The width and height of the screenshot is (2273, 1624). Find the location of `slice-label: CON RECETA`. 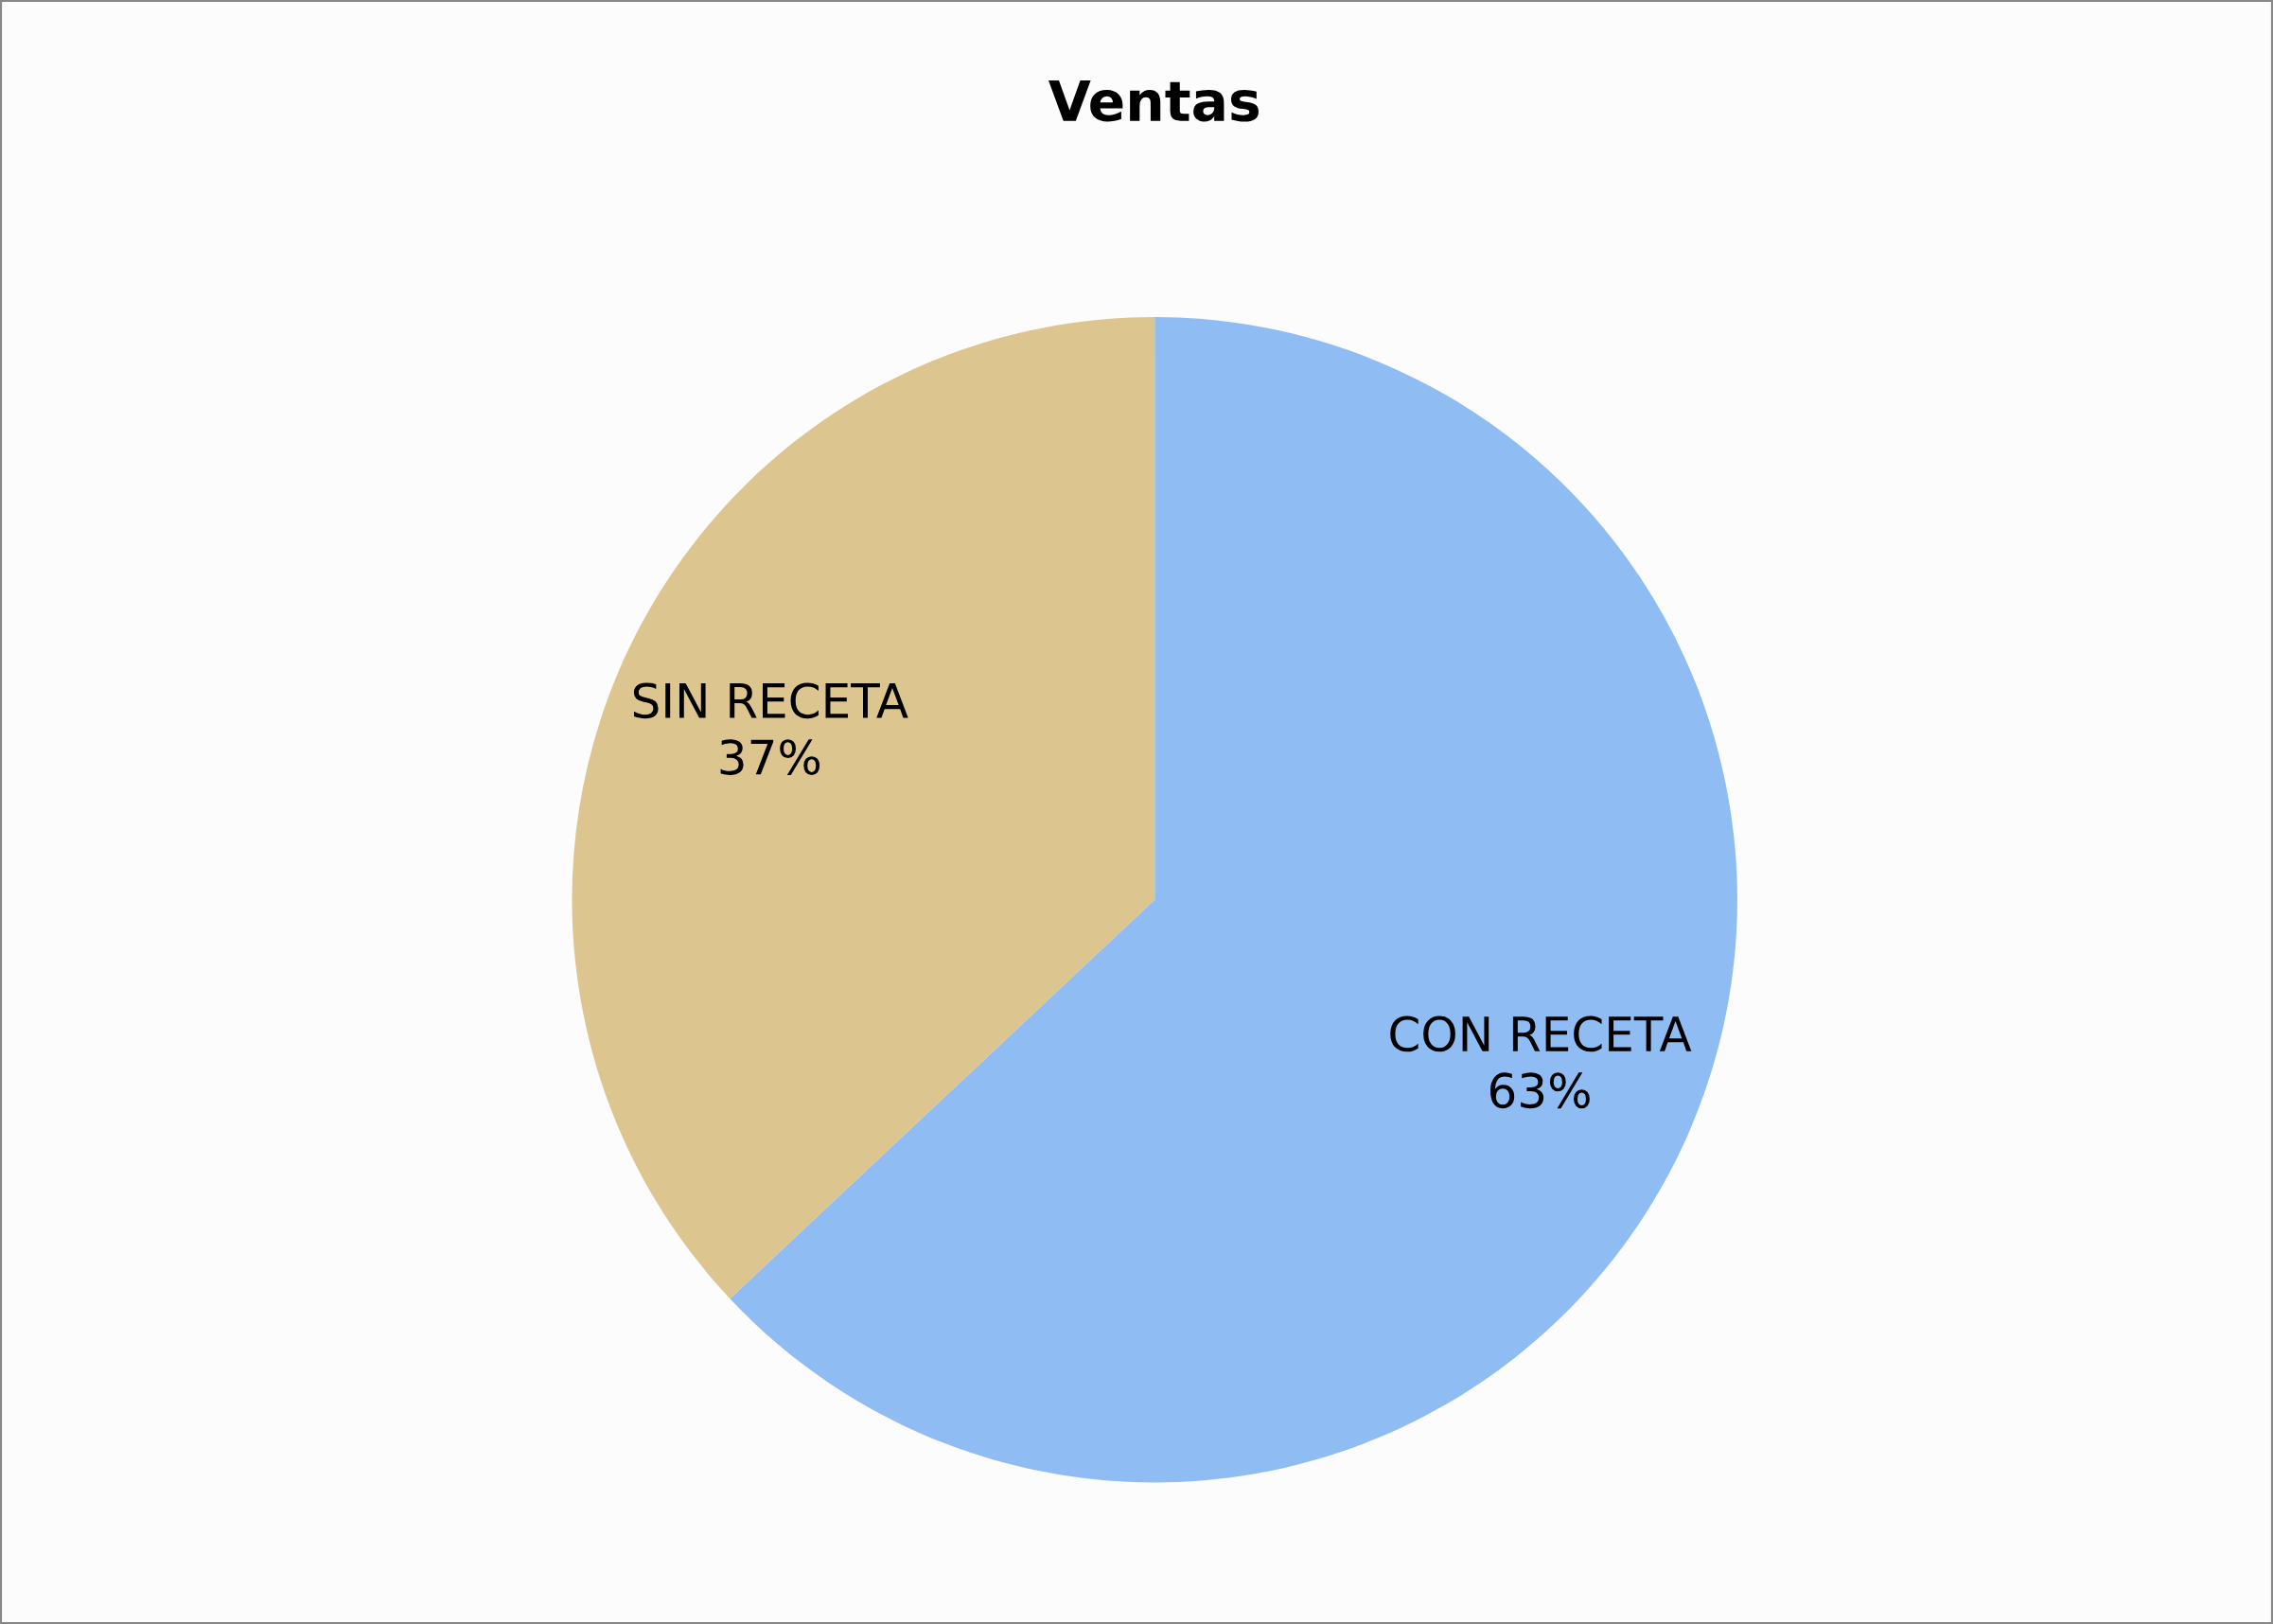

slice-label: CON RECETA is located at coordinates (1541, 1034).